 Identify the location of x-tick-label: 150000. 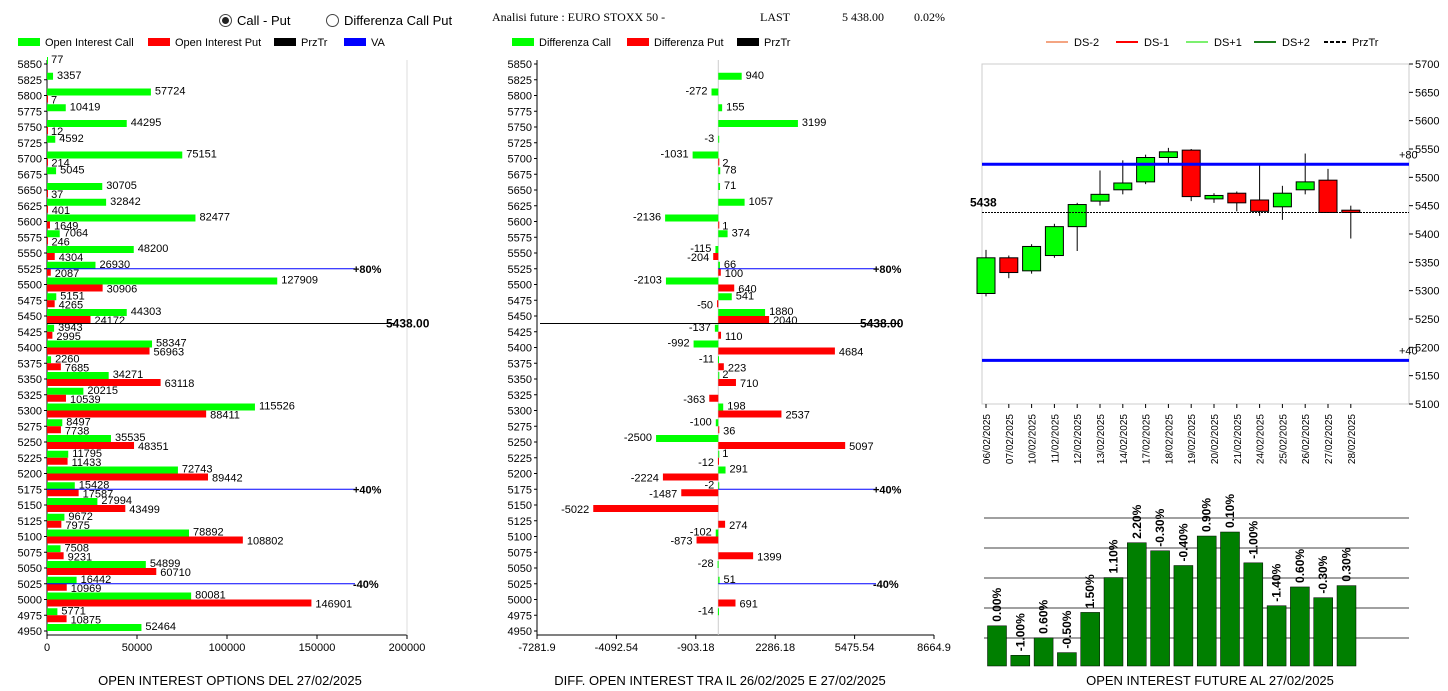
(317, 648).